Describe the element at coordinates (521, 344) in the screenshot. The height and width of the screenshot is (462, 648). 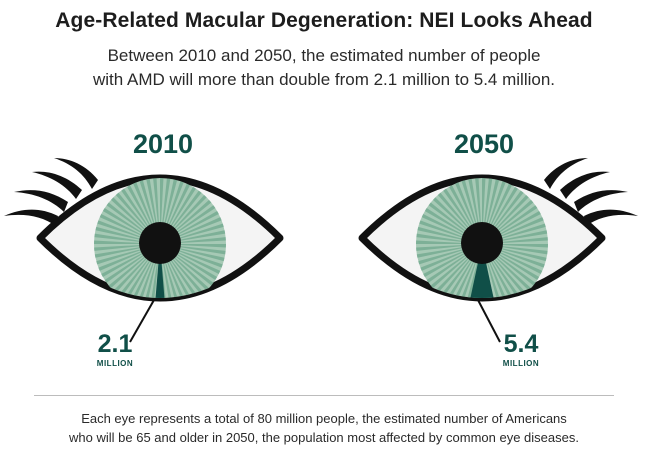
I see `value-number-2050: 5.4` at that location.